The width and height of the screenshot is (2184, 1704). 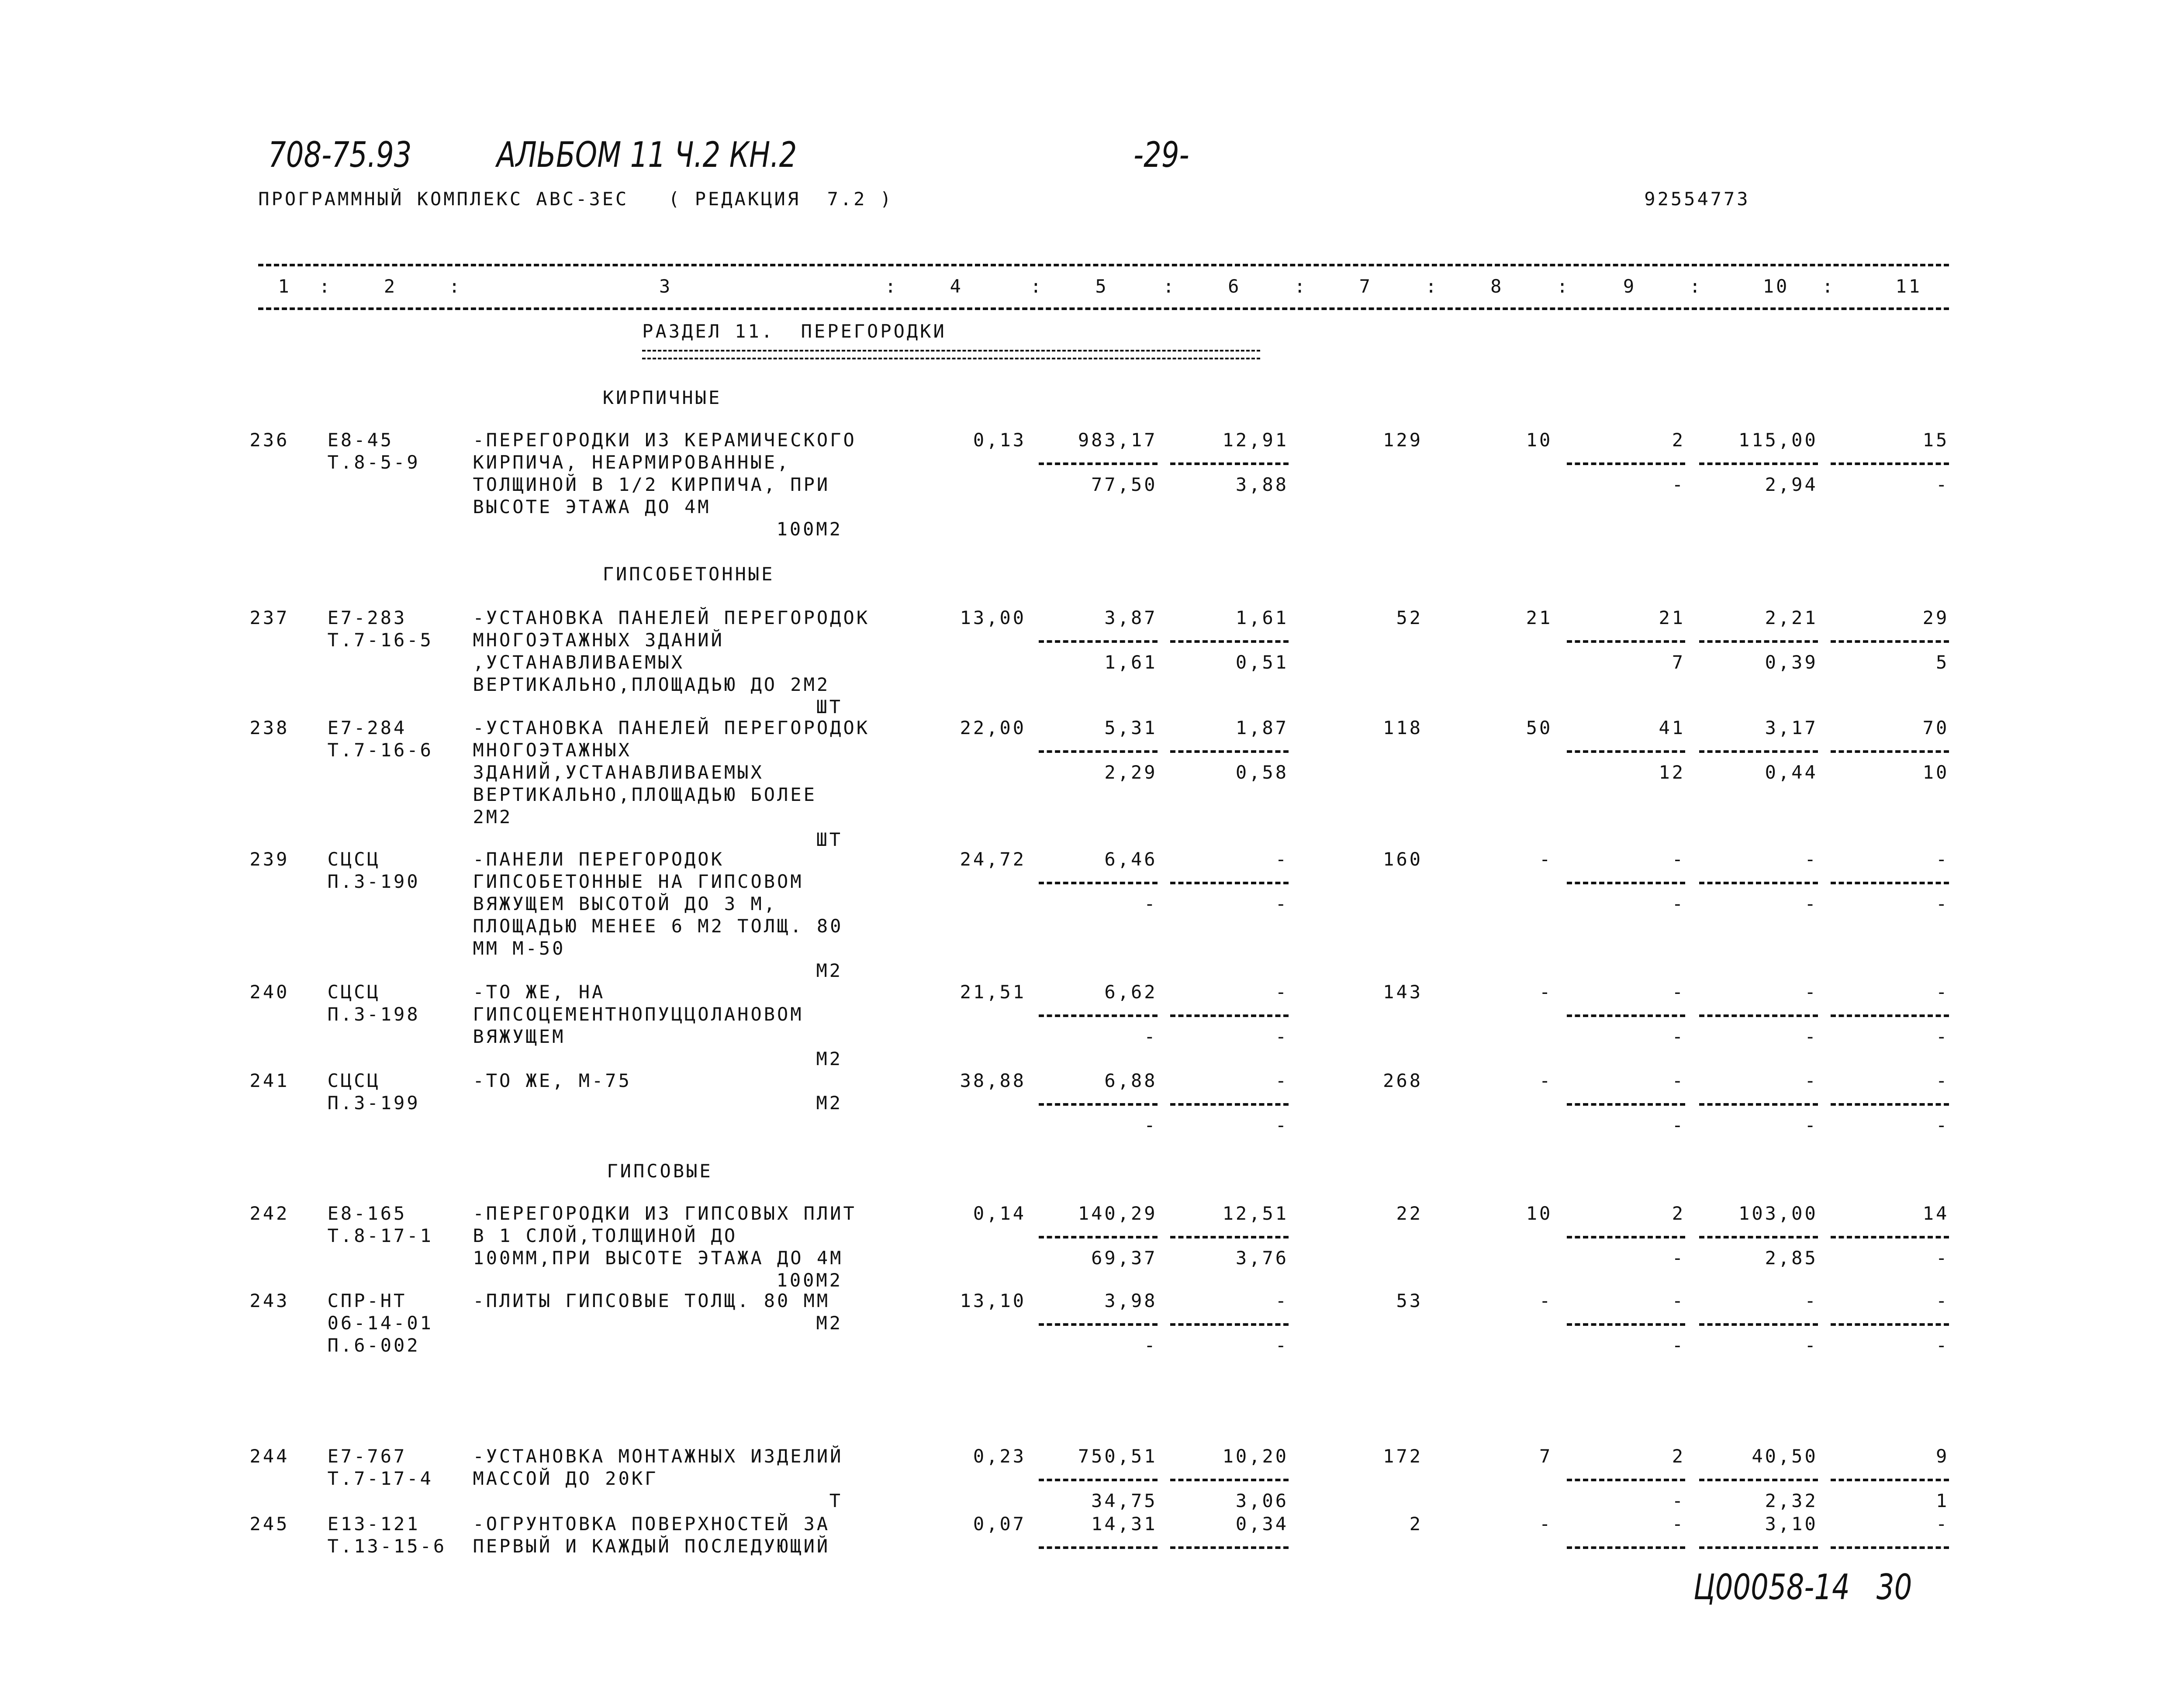 I want to click on item-code: Т.7-17-4, so click(x=380, y=1478).